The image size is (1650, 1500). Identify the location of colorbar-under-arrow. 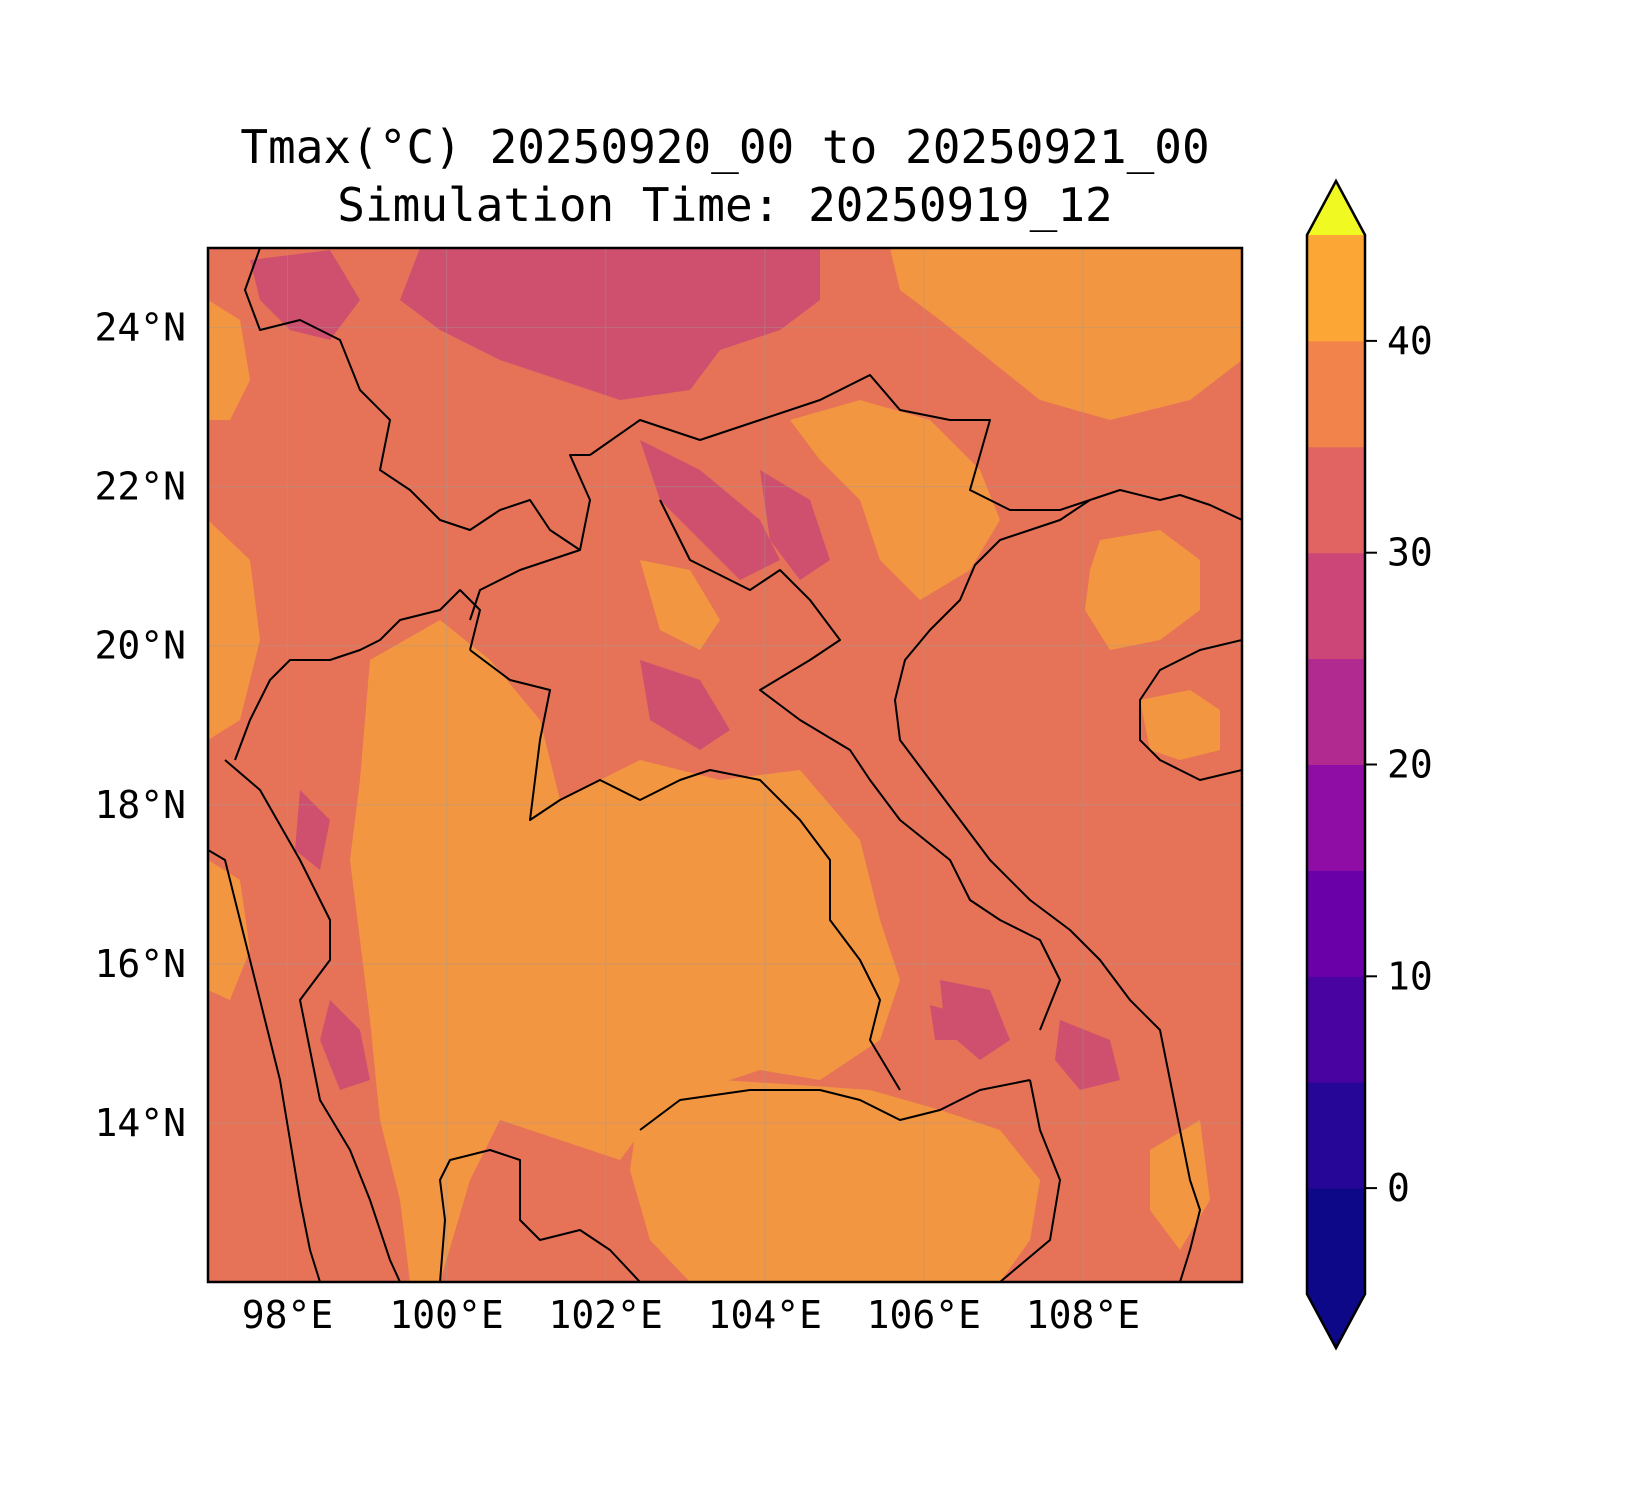
(1336, 1321).